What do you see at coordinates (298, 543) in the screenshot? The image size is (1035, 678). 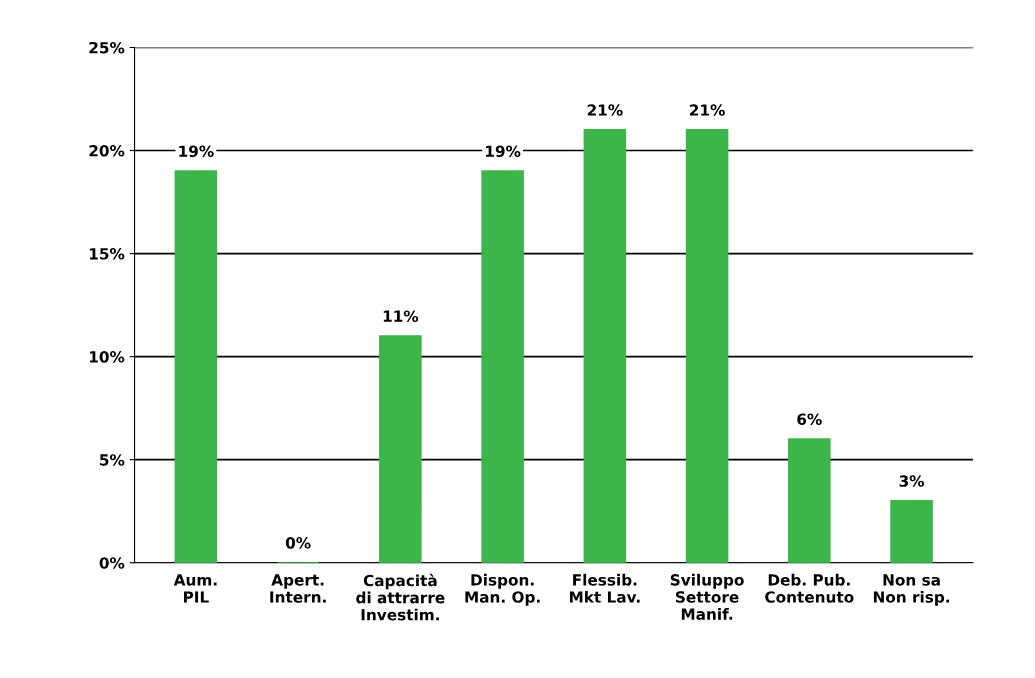 I see `data-label: 0%` at bounding box center [298, 543].